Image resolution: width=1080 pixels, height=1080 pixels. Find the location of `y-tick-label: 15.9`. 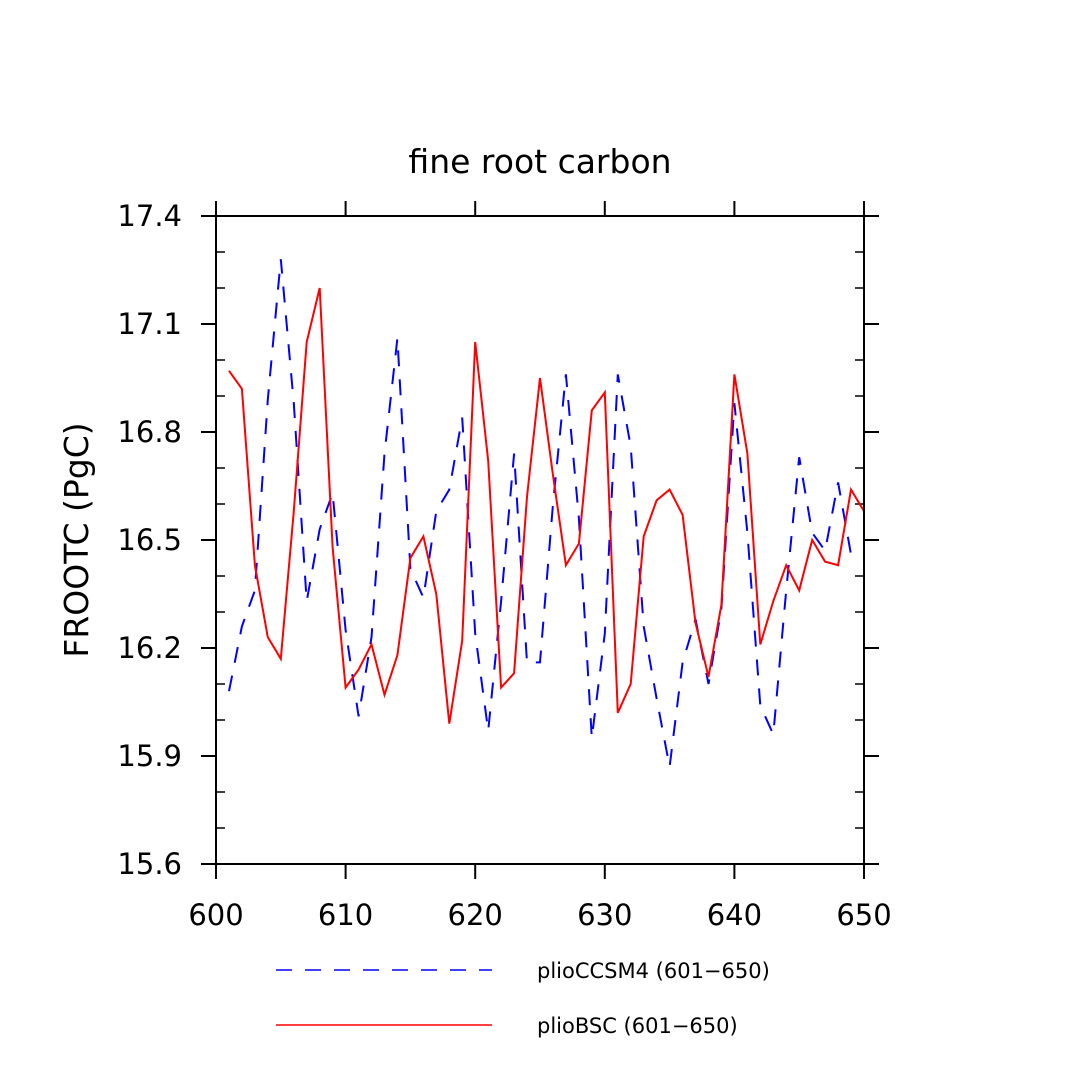

y-tick-label: 15.9 is located at coordinates (149, 756).